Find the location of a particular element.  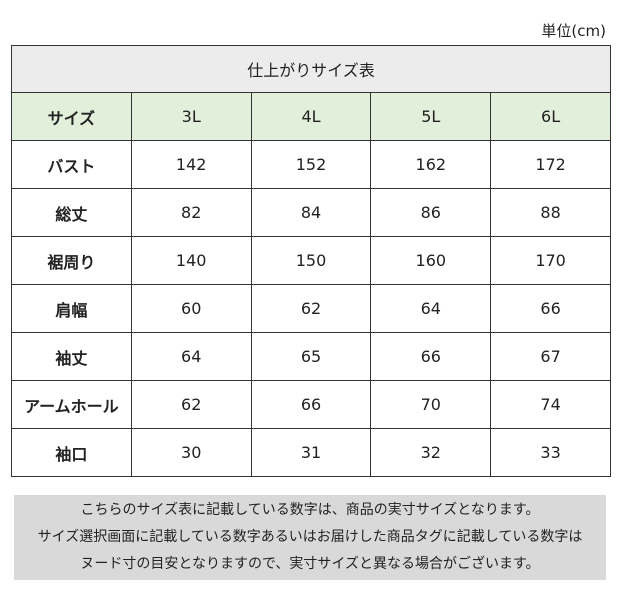

row-header: 袖口 is located at coordinates (71, 452).